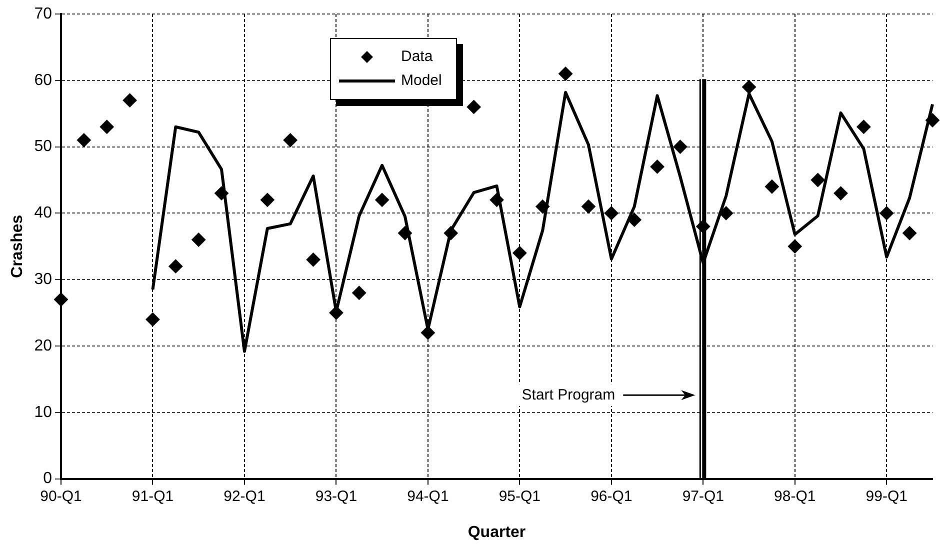  What do you see at coordinates (417, 57) in the screenshot?
I see `legend-label: Data` at bounding box center [417, 57].